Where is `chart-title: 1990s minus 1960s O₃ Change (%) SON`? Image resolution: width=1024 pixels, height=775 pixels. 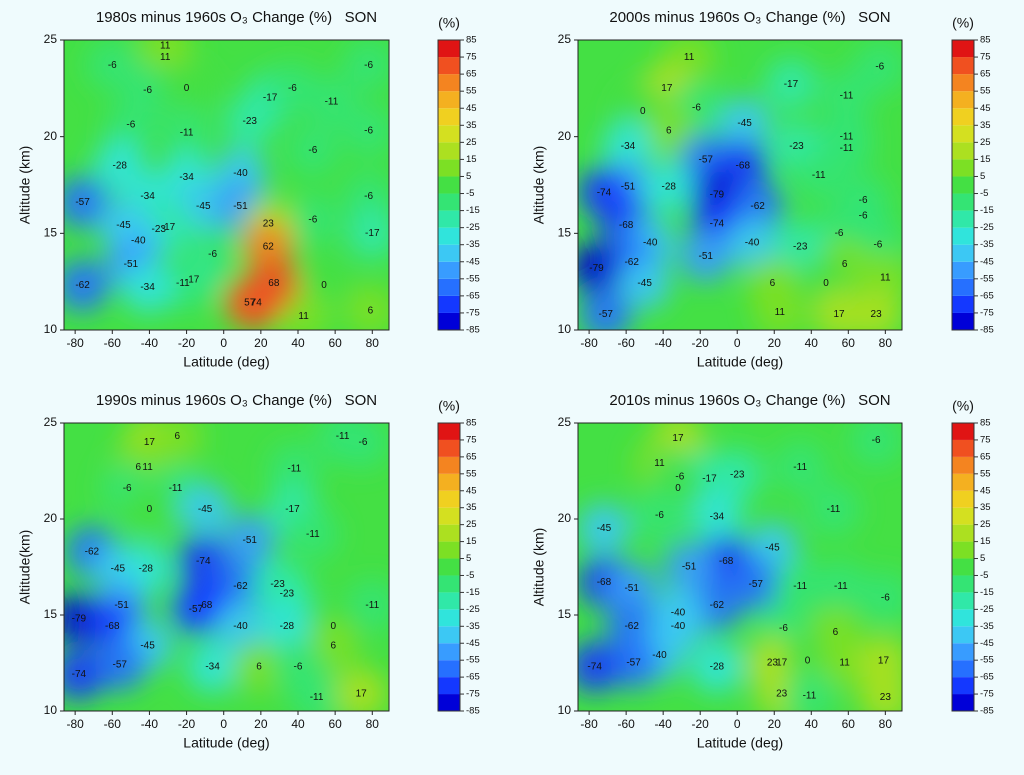
chart-title: 1990s minus 1960s O₃ Change (%) SON is located at coordinates (236, 400).